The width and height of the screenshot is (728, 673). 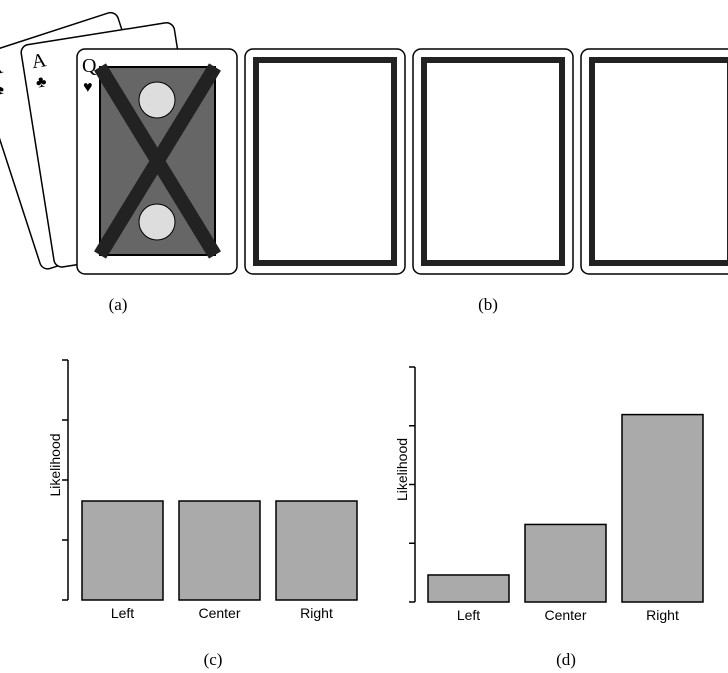 What do you see at coordinates (39, 61) in the screenshot?
I see `card-rank: A` at bounding box center [39, 61].